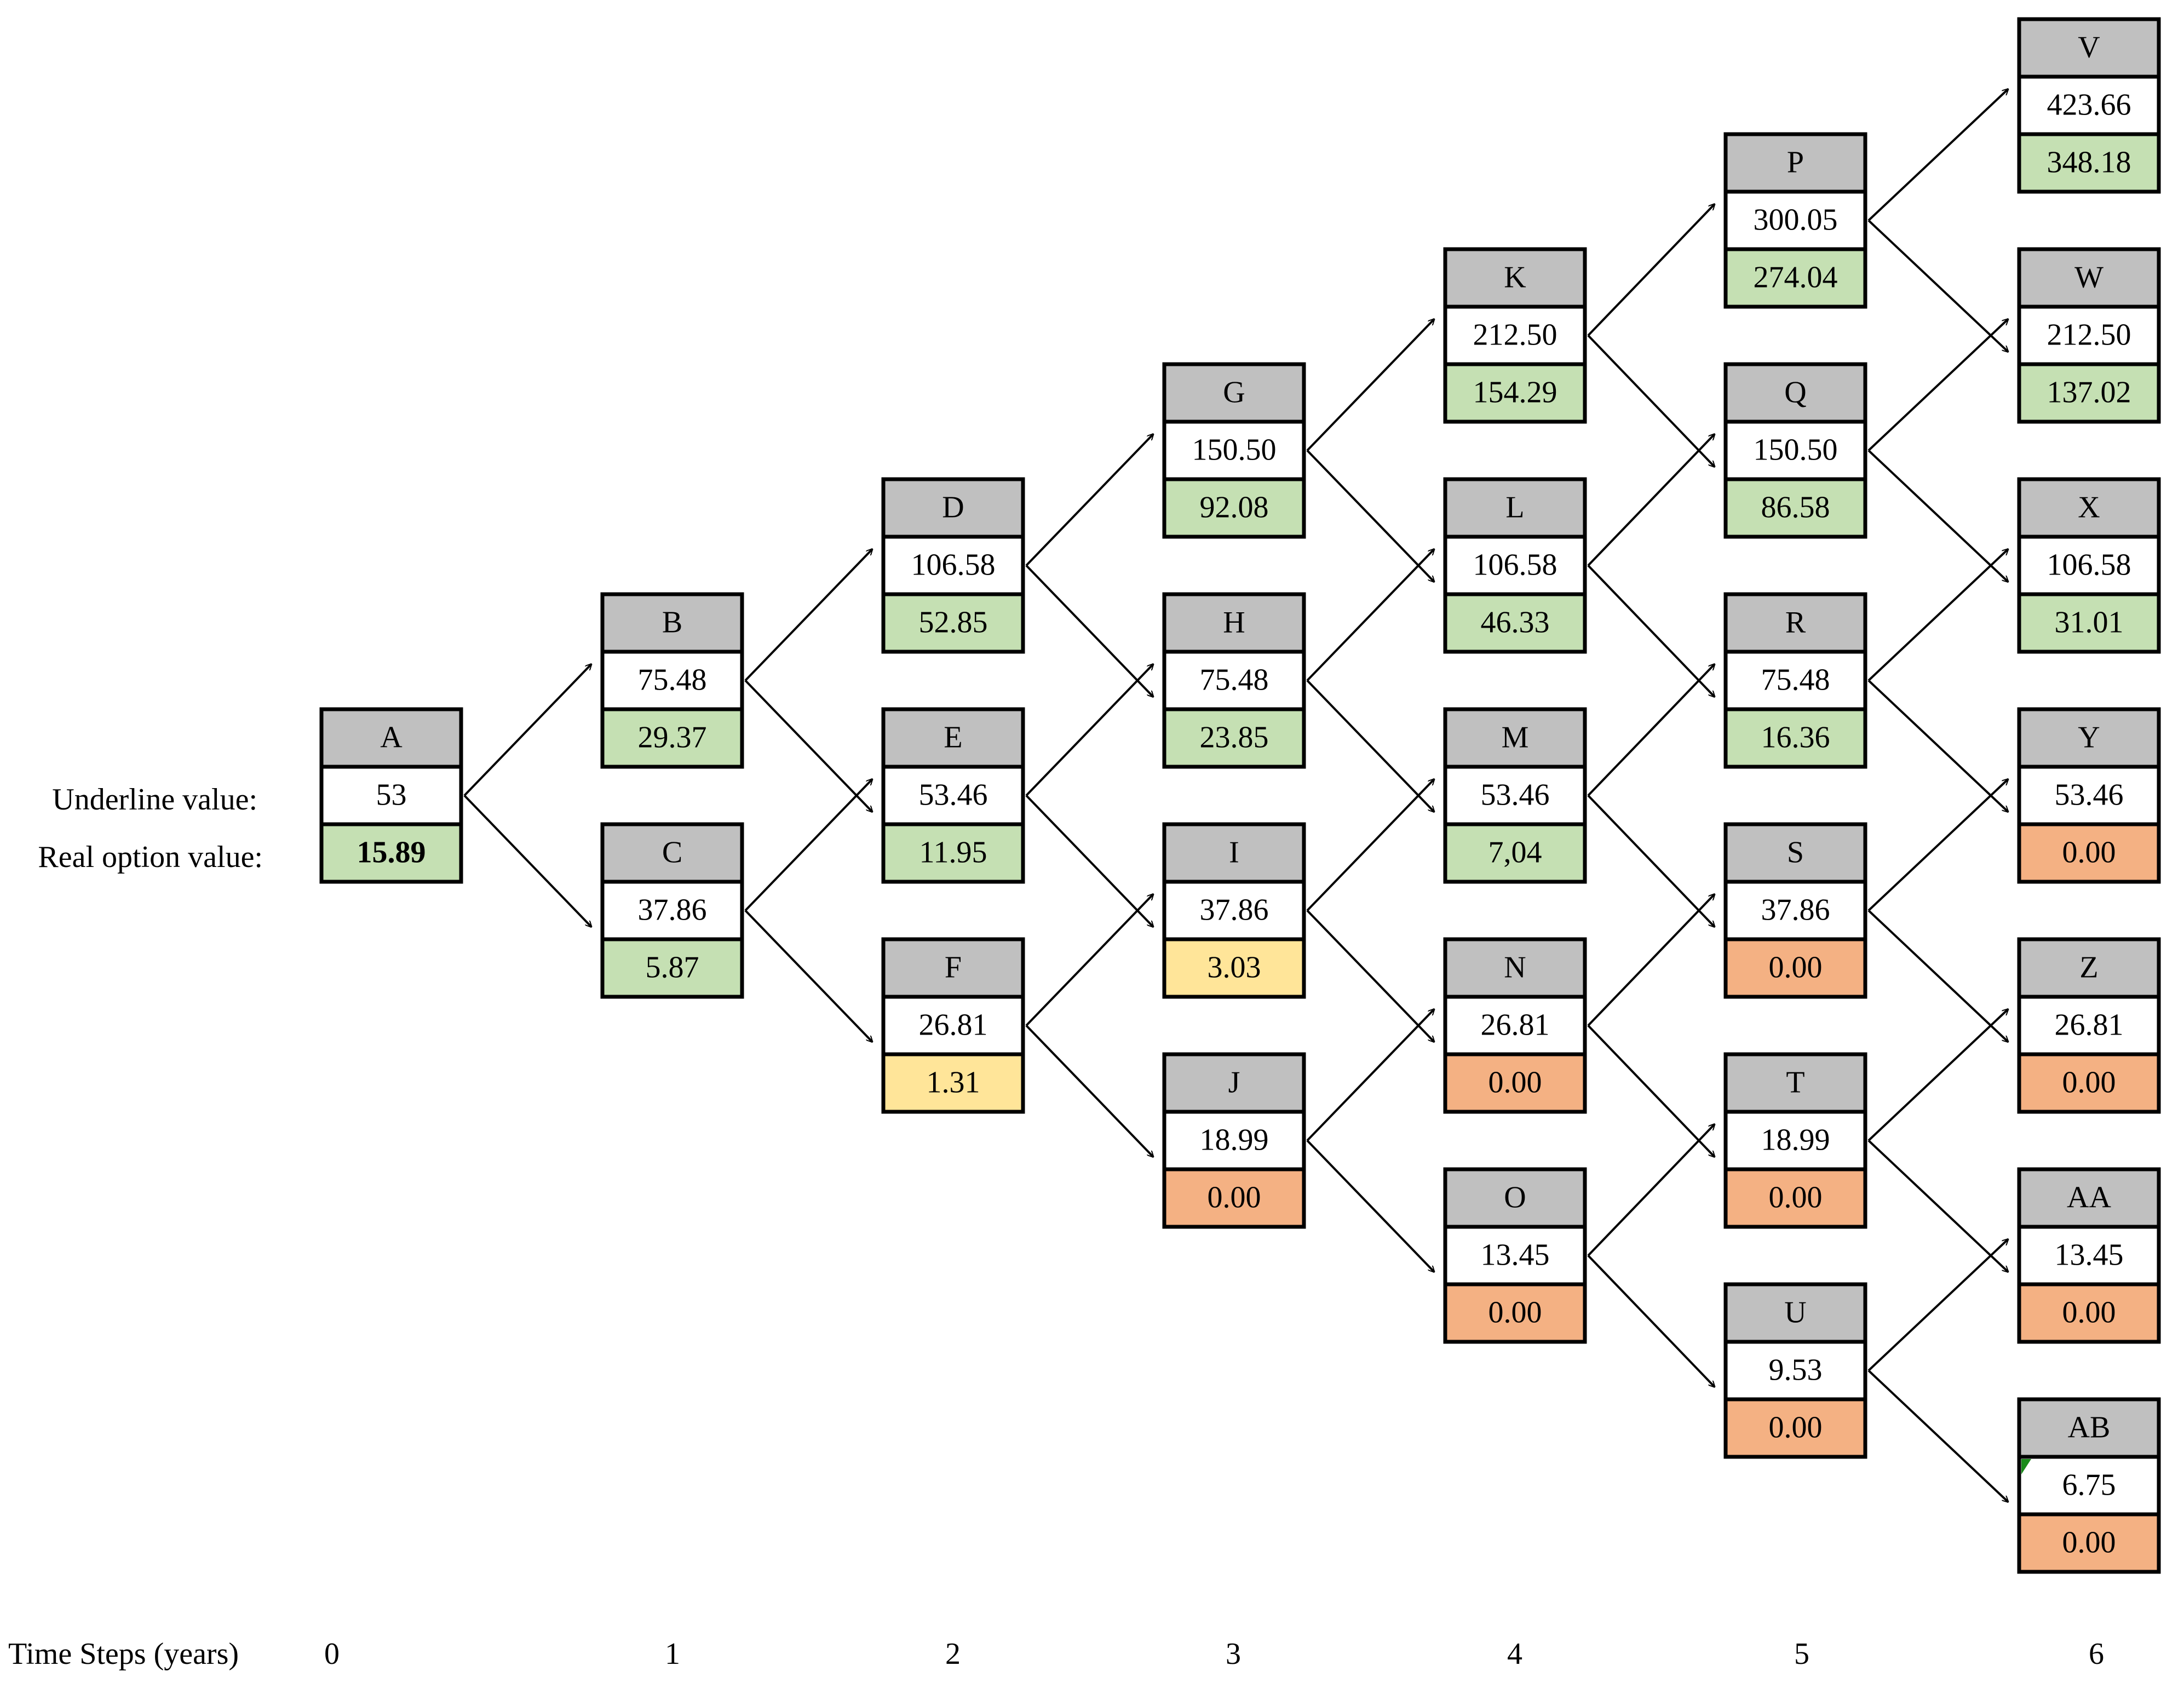  What do you see at coordinates (1796, 1370) in the screenshot?
I see `underline-value-text: 9.53` at bounding box center [1796, 1370].